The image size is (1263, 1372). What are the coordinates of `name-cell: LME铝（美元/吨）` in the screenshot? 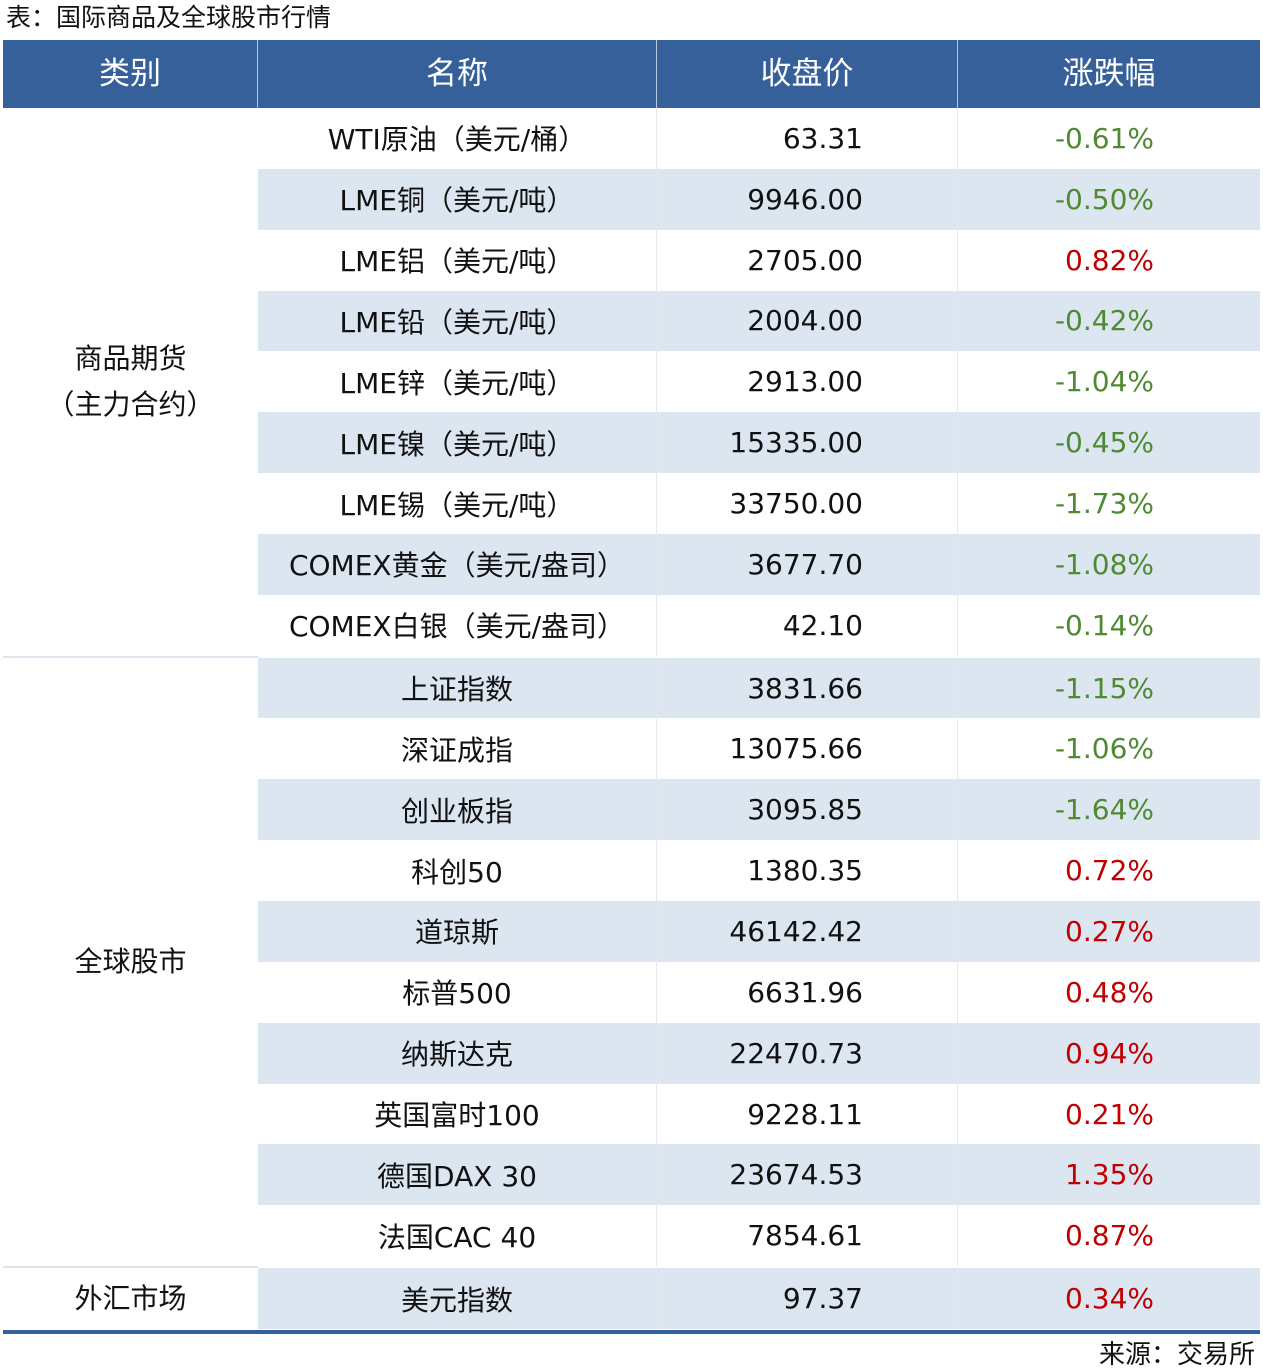 It's located at (457, 260).